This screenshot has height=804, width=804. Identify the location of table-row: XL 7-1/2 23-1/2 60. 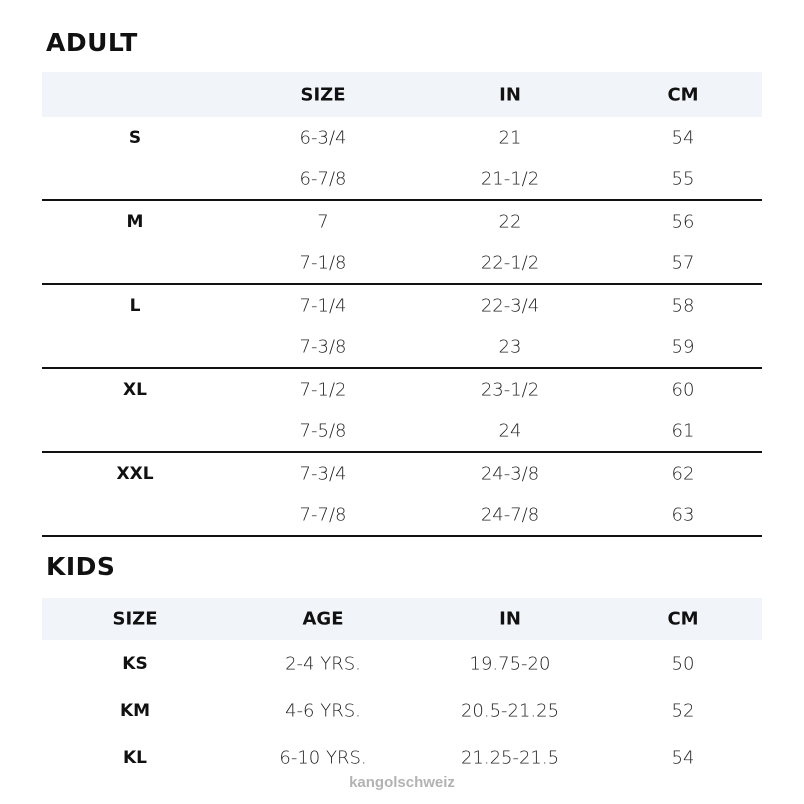
(402, 389).